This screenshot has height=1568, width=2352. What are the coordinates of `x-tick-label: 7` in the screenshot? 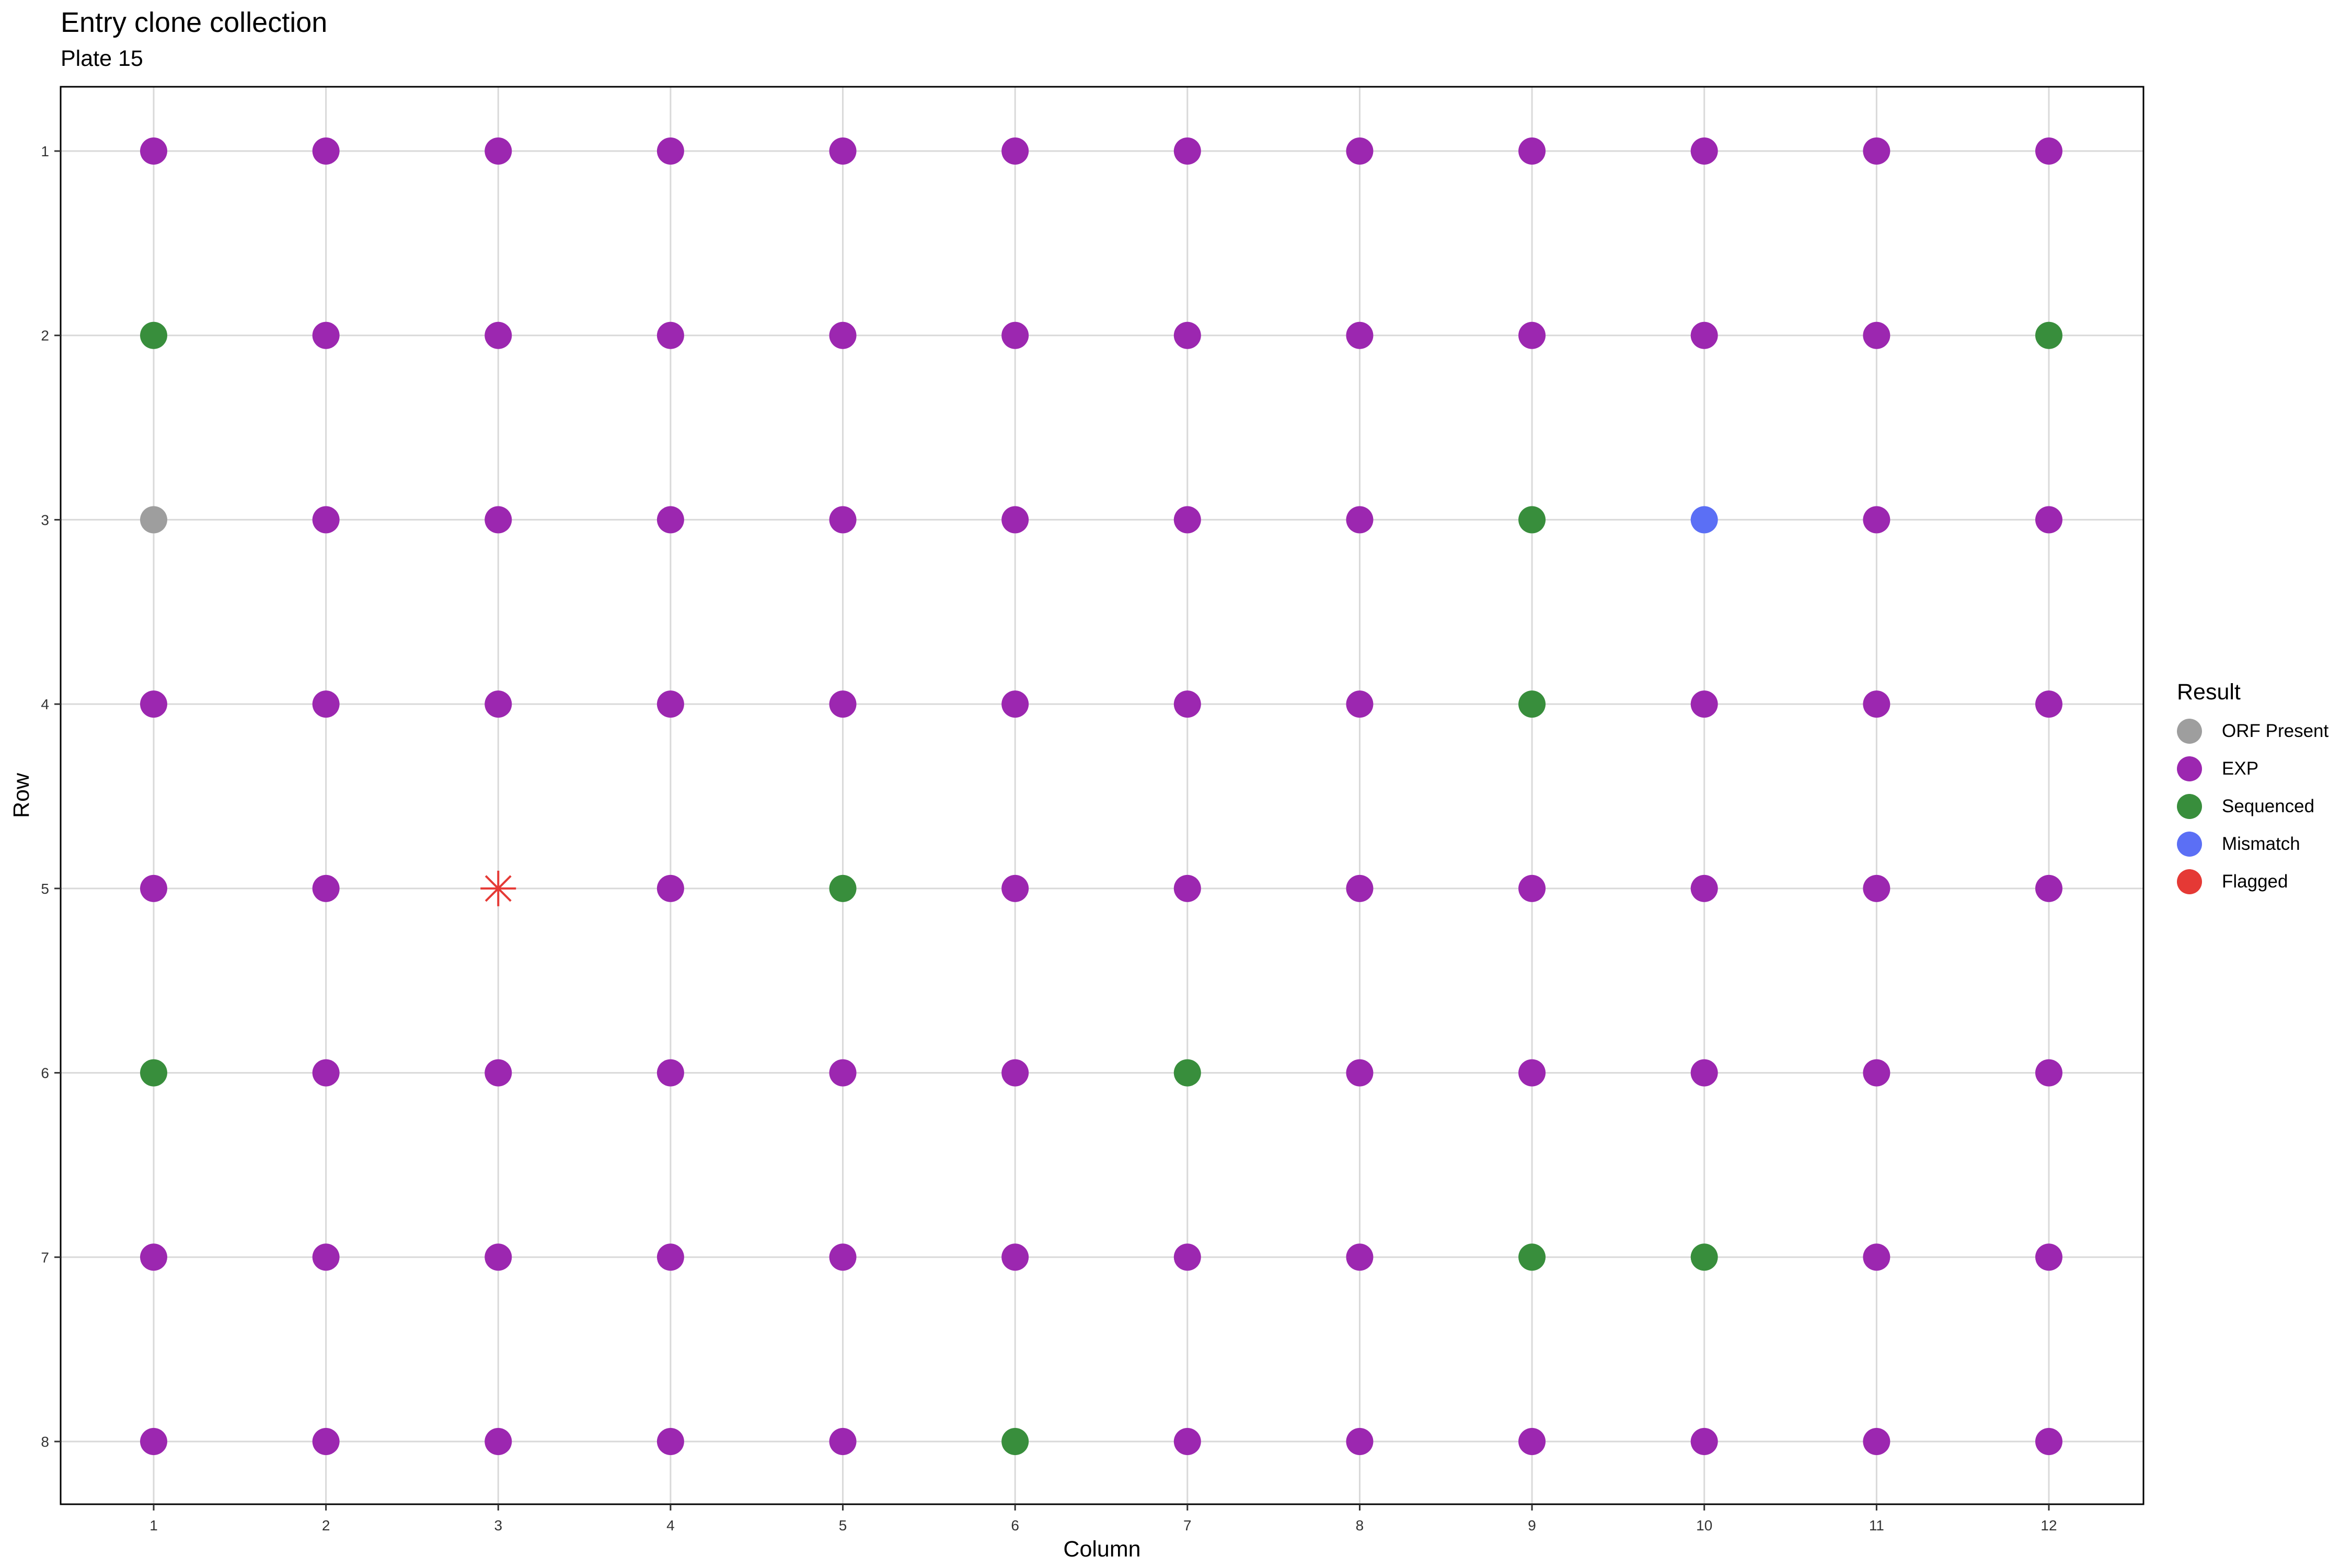 It's located at (1187, 1525).